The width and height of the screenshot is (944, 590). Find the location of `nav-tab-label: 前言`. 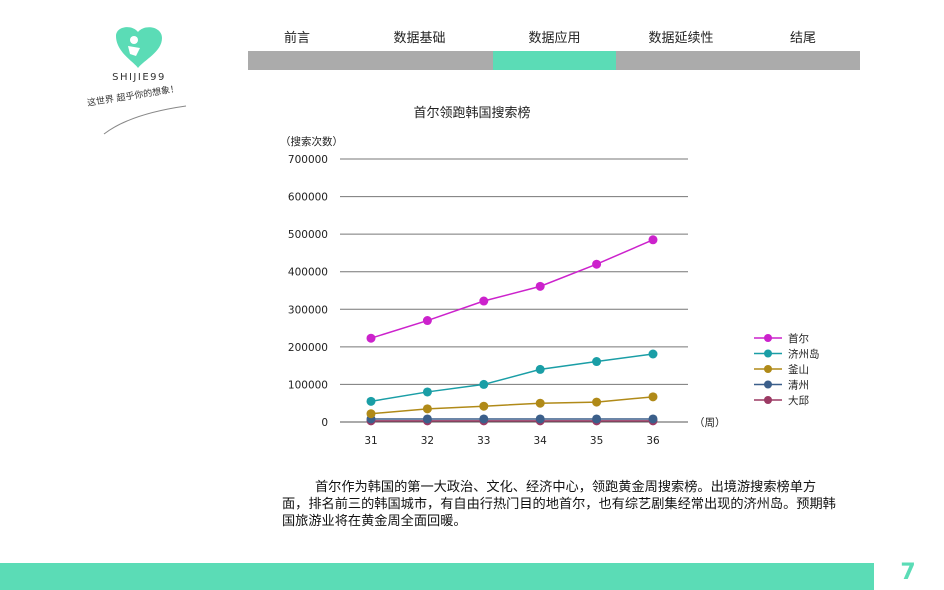

nav-tab-label: 前言 is located at coordinates (296, 38).